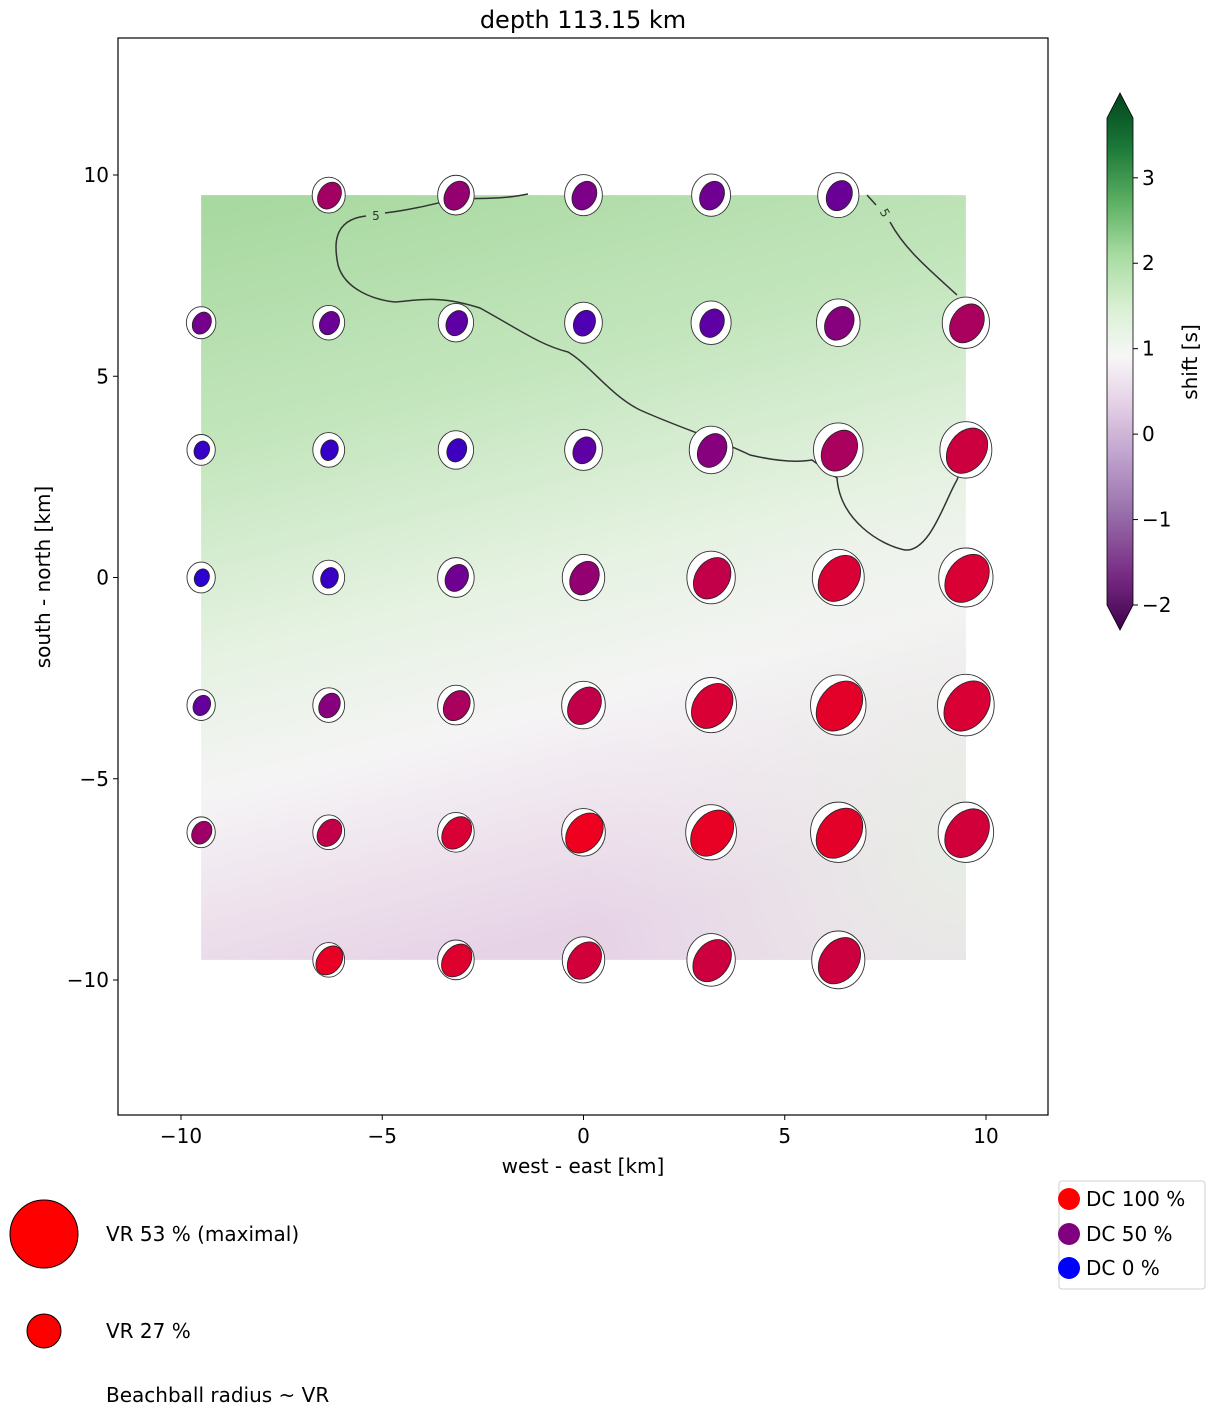  Describe the element at coordinates (583, 1136) in the screenshot. I see `x-tick-label: 0` at that location.